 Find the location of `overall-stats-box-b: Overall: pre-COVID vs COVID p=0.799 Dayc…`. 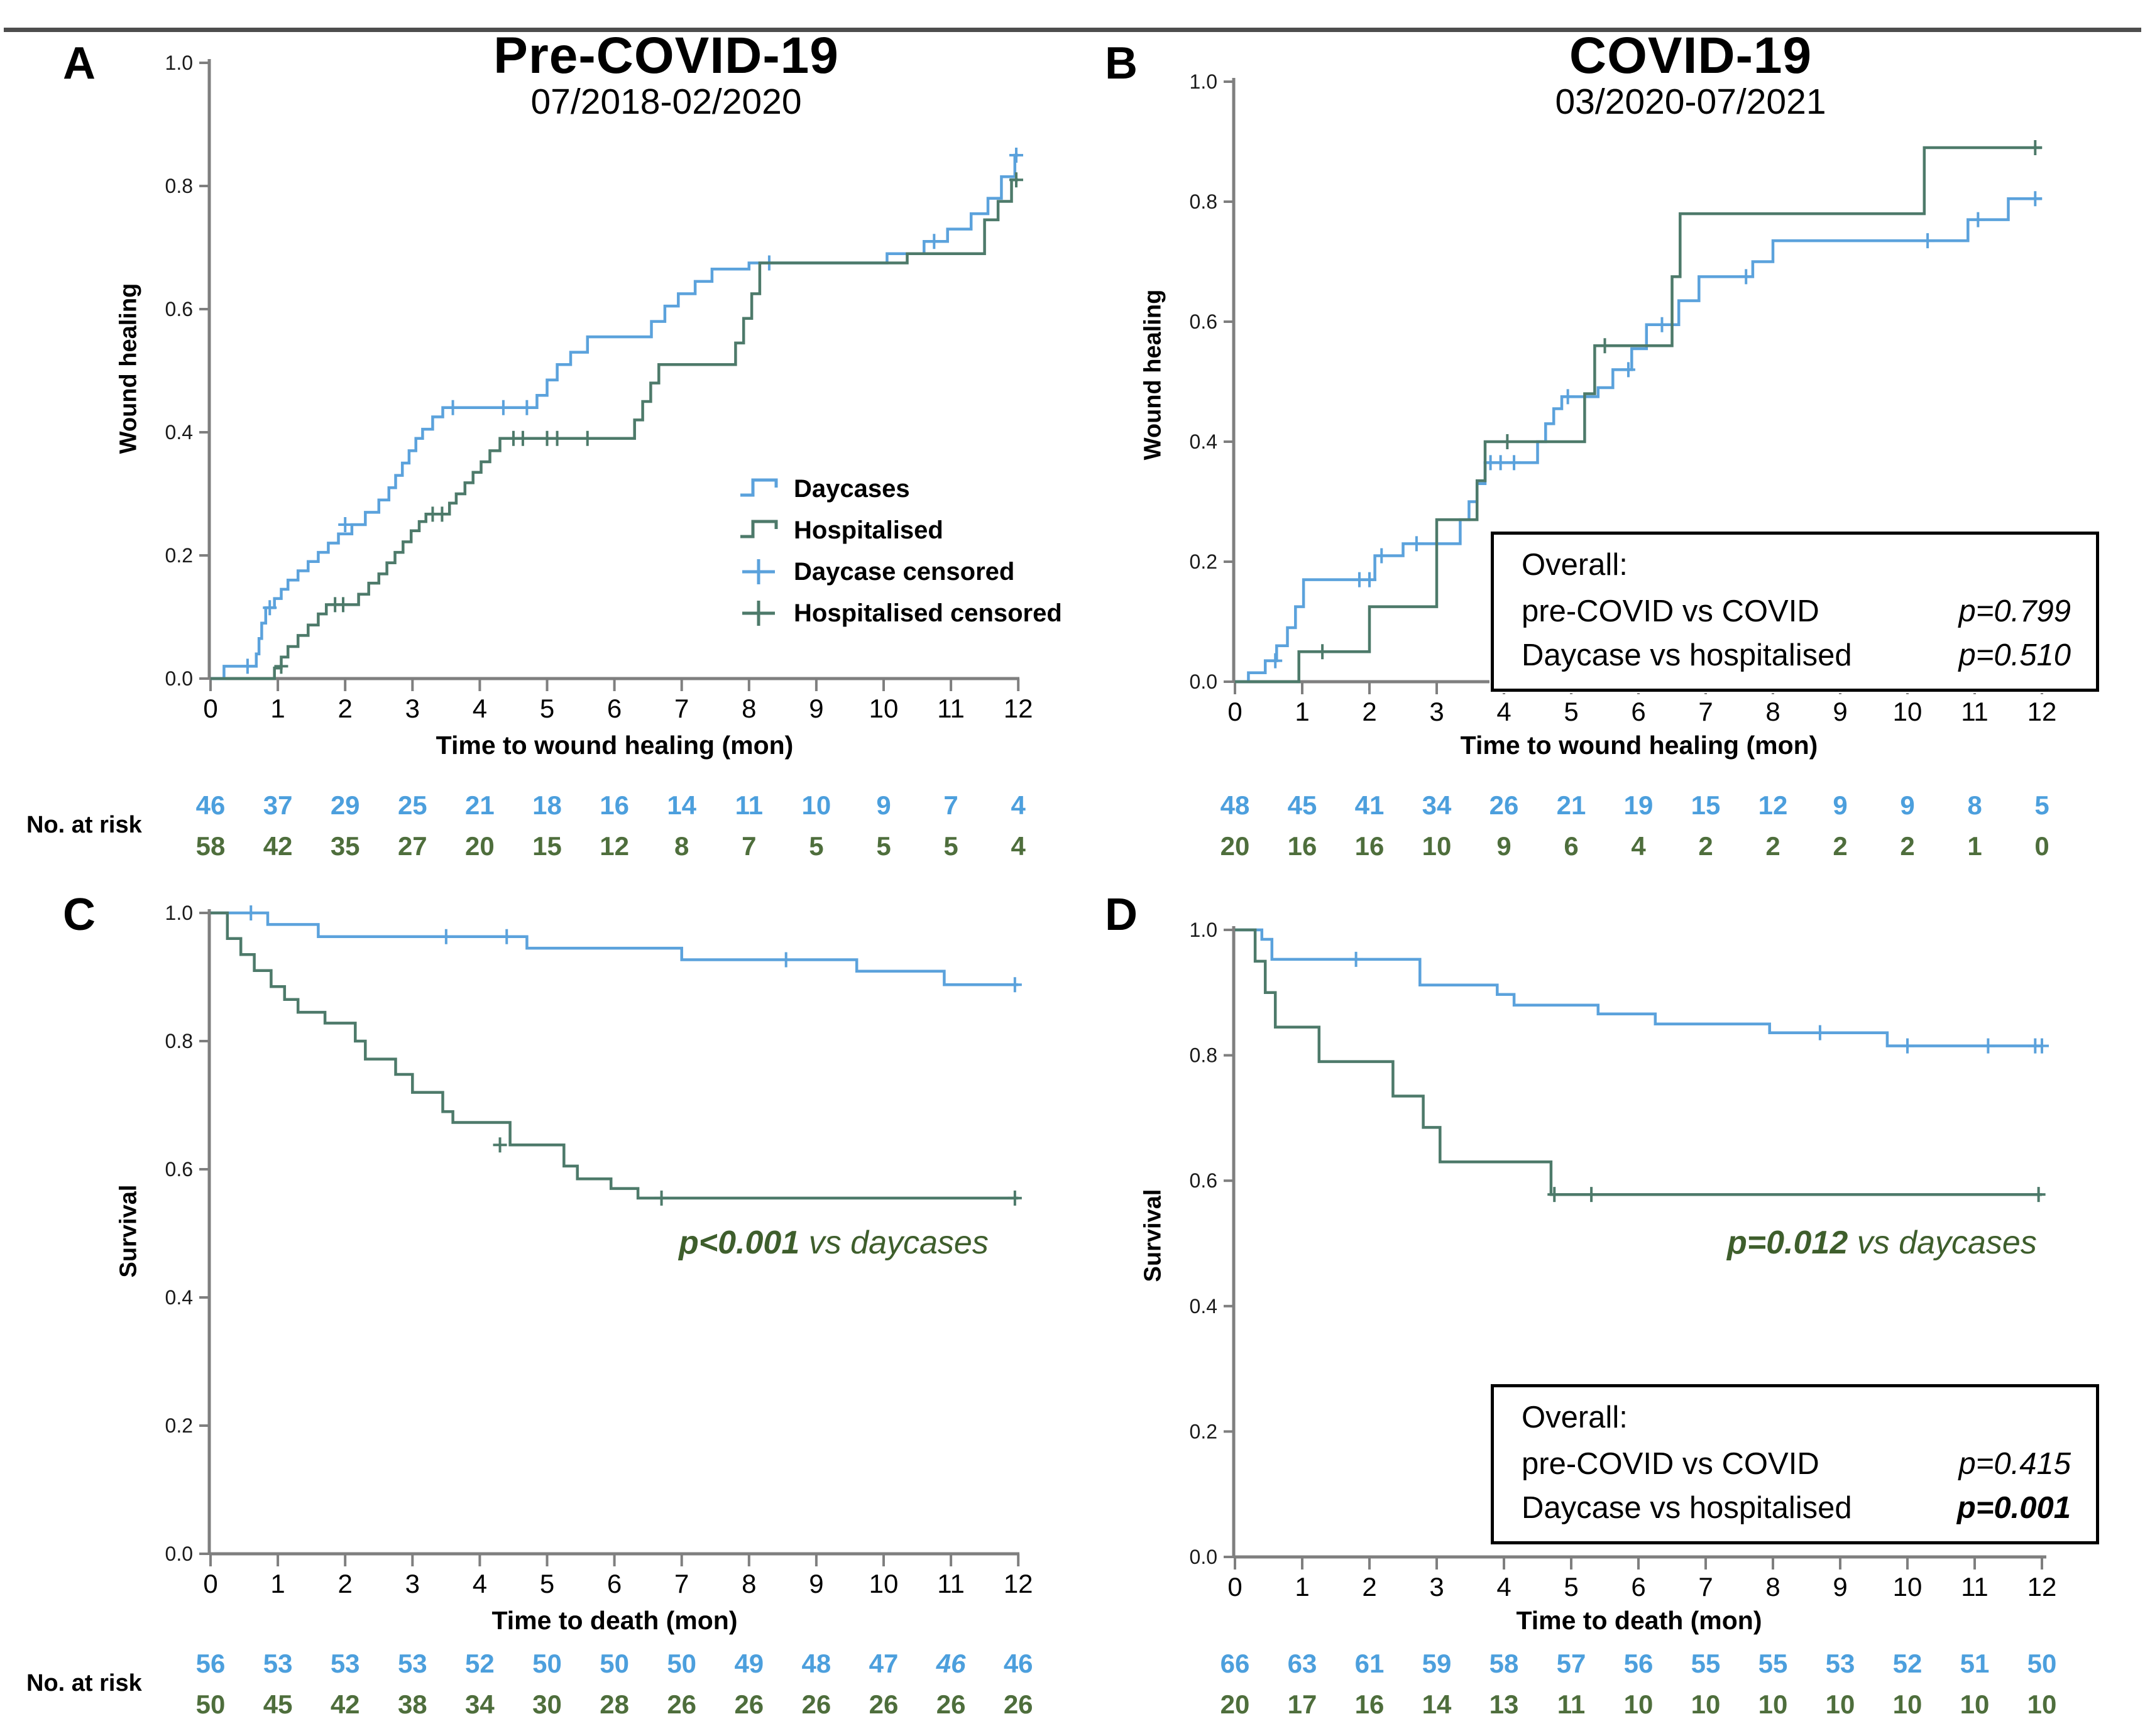

overall-stats-box-b: Overall: pre-COVID vs COVID p=0.799 Dayc… is located at coordinates (1795, 612).